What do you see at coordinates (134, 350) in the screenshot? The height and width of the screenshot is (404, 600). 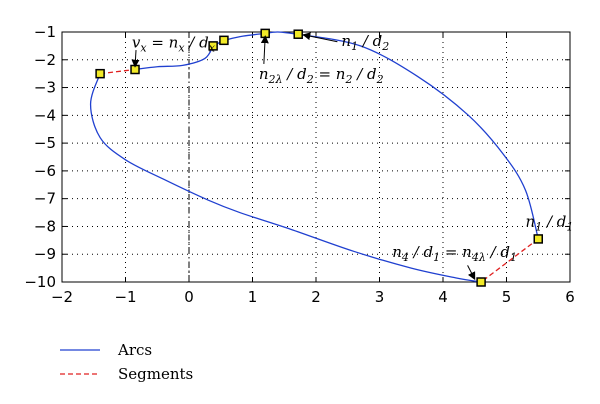 I see `legend-label-arcs: Arcs` at bounding box center [134, 350].